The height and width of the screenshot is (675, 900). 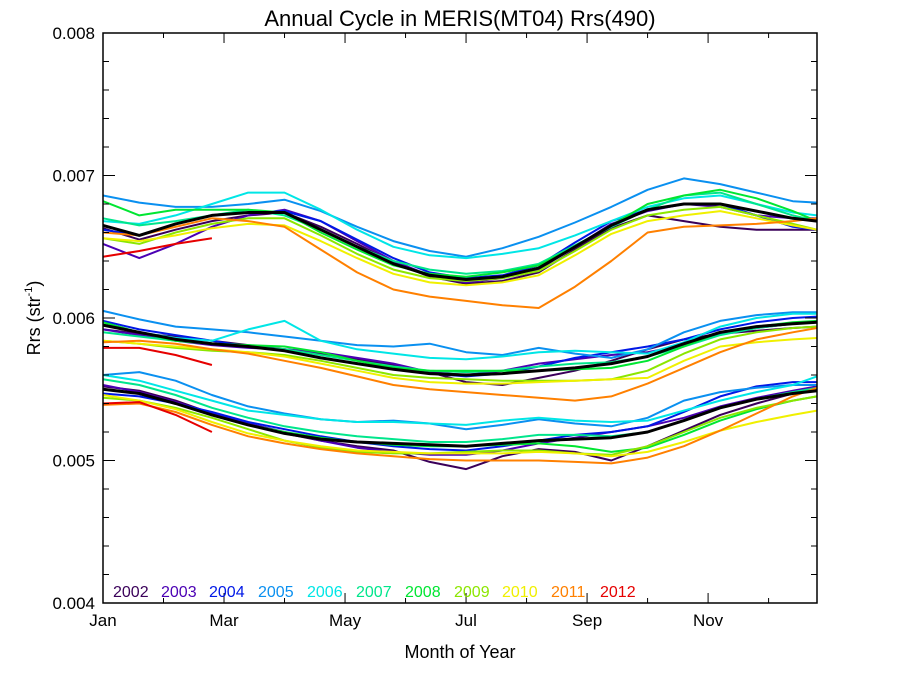 I want to click on series-2012-middle-line, so click(x=158, y=356).